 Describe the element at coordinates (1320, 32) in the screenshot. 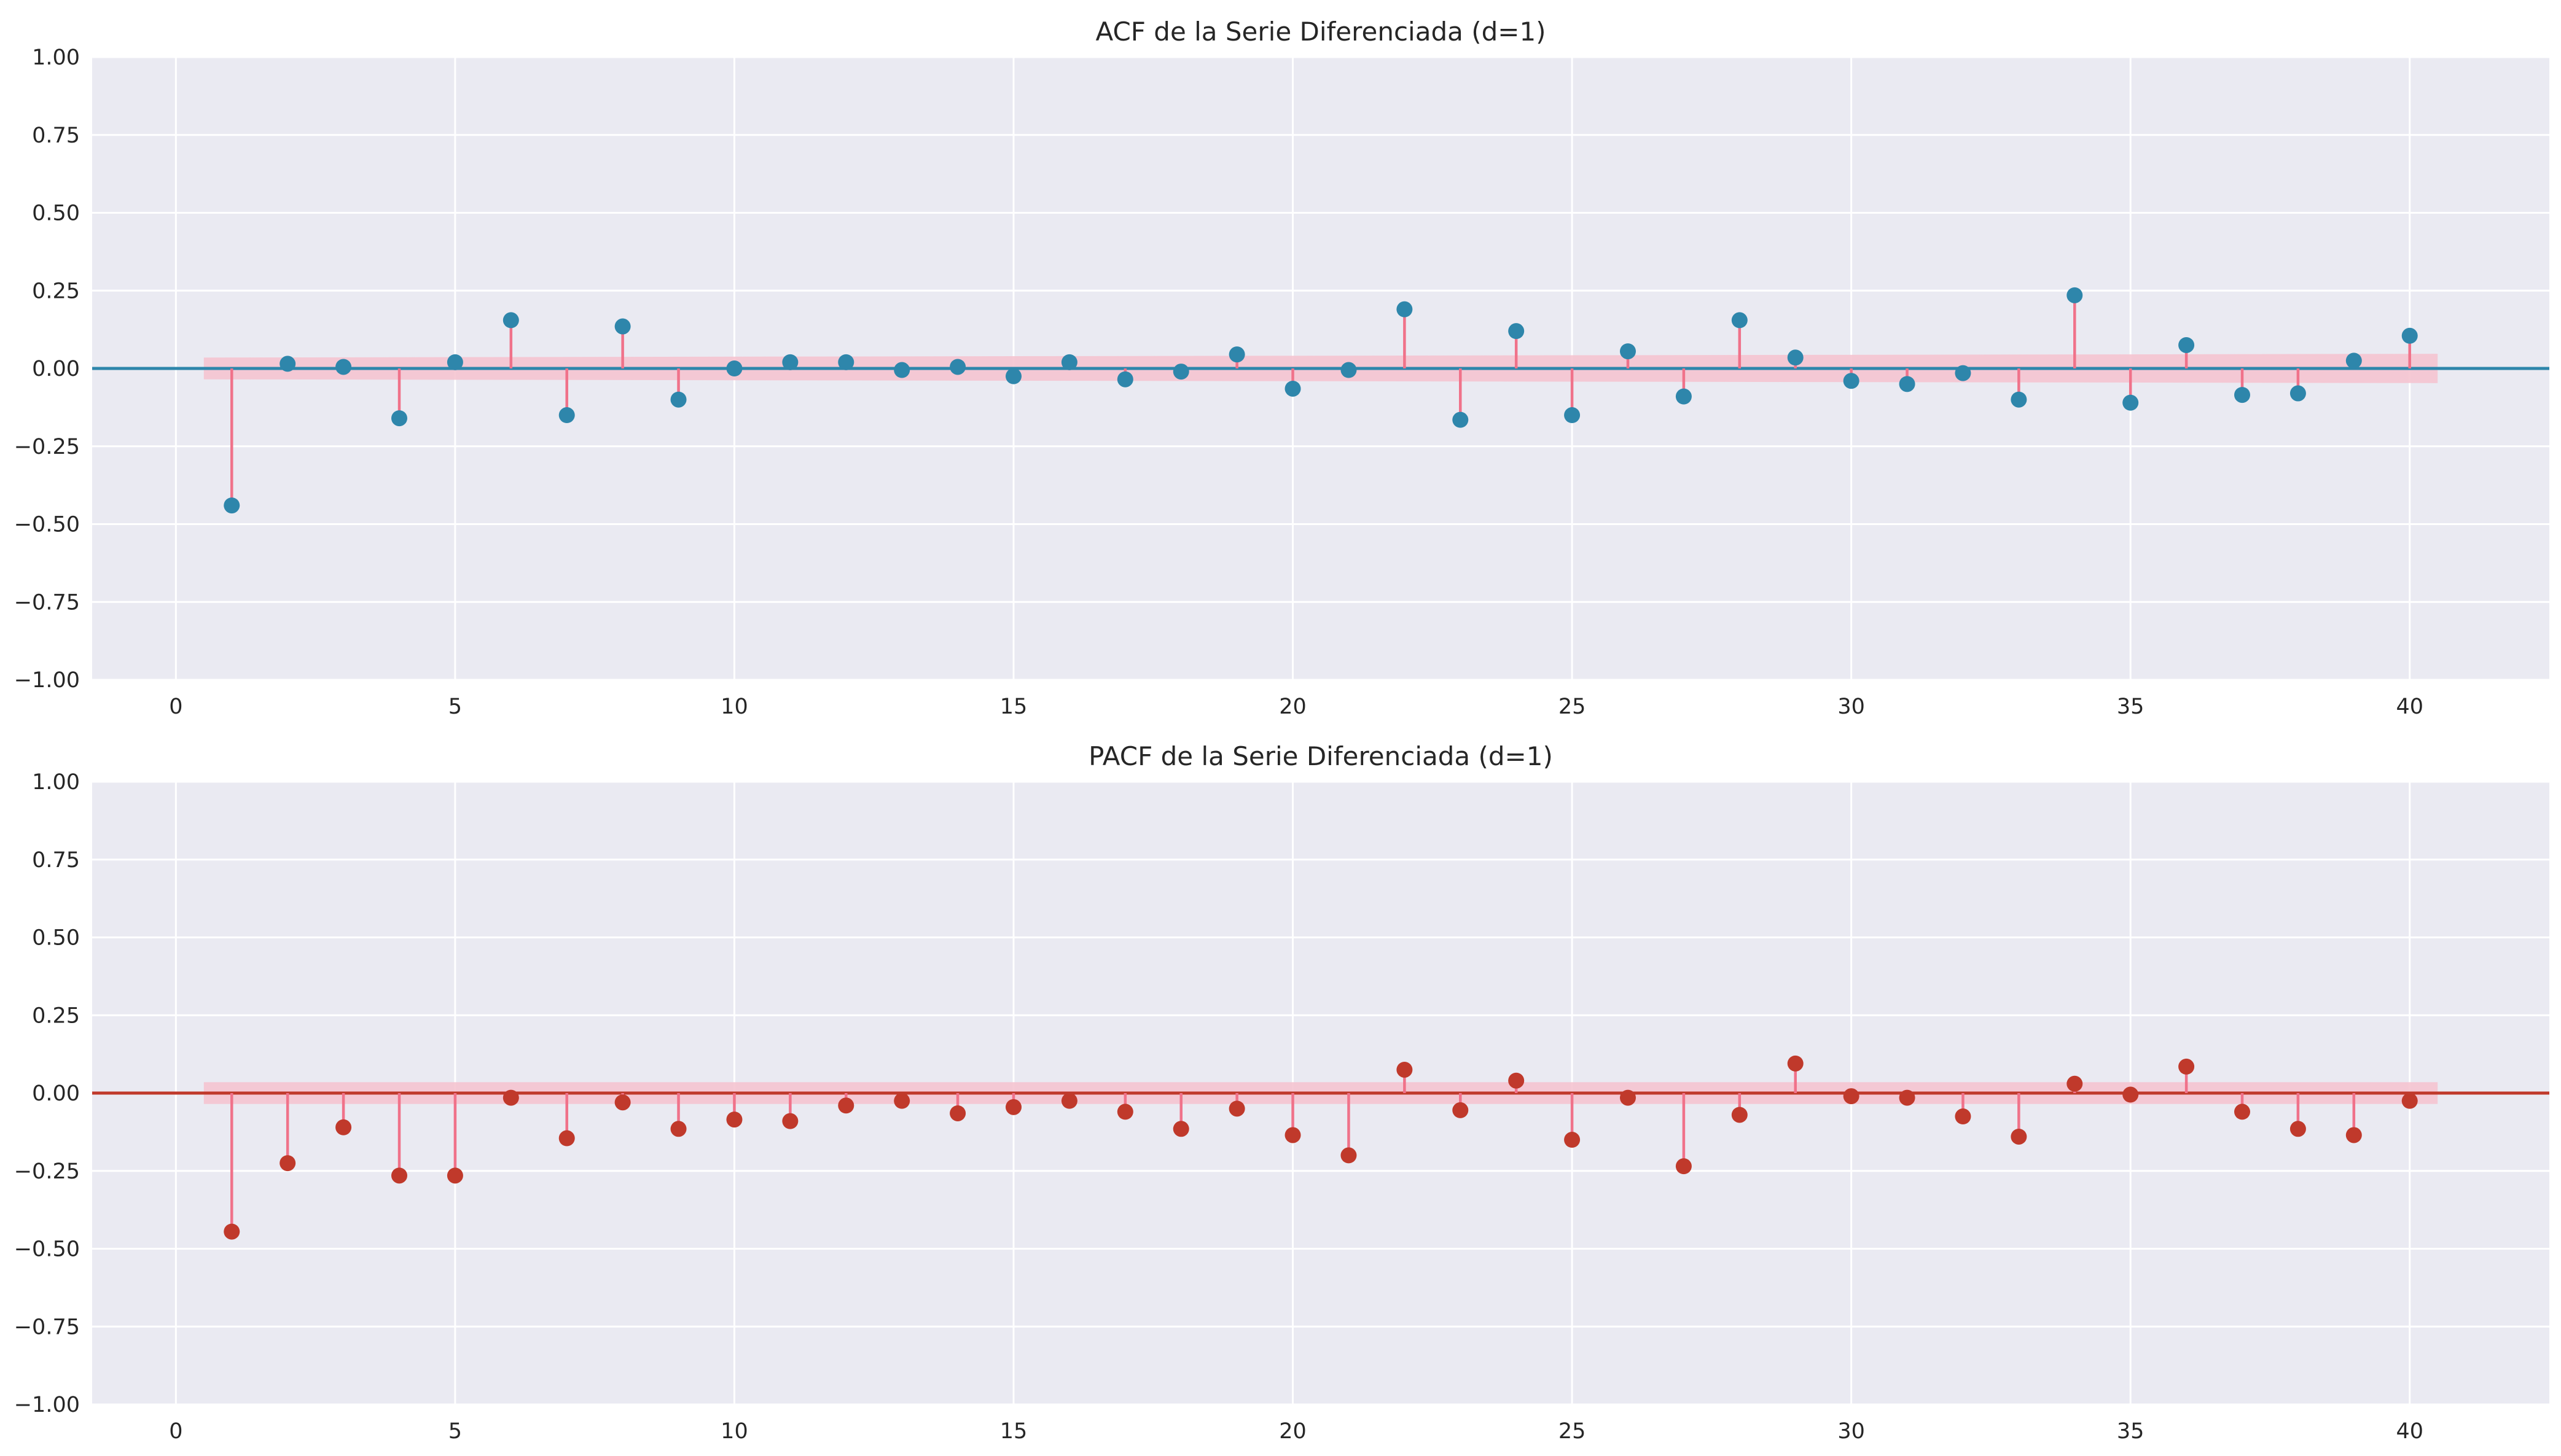

I see `chart-title: ACF de la Serie Diferenciada (d=1)` at that location.